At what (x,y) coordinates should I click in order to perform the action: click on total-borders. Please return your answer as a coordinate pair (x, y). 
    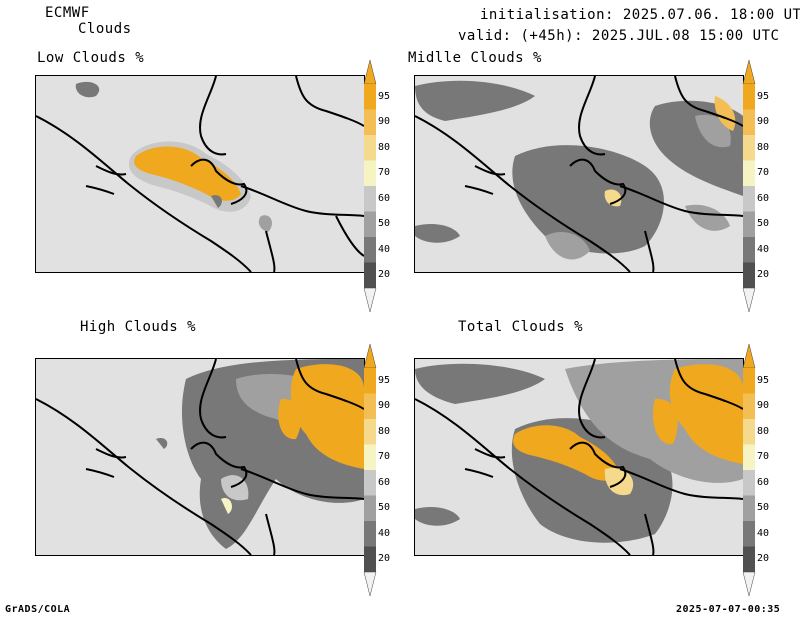
    Looking at the image, I should click on (579, 457).